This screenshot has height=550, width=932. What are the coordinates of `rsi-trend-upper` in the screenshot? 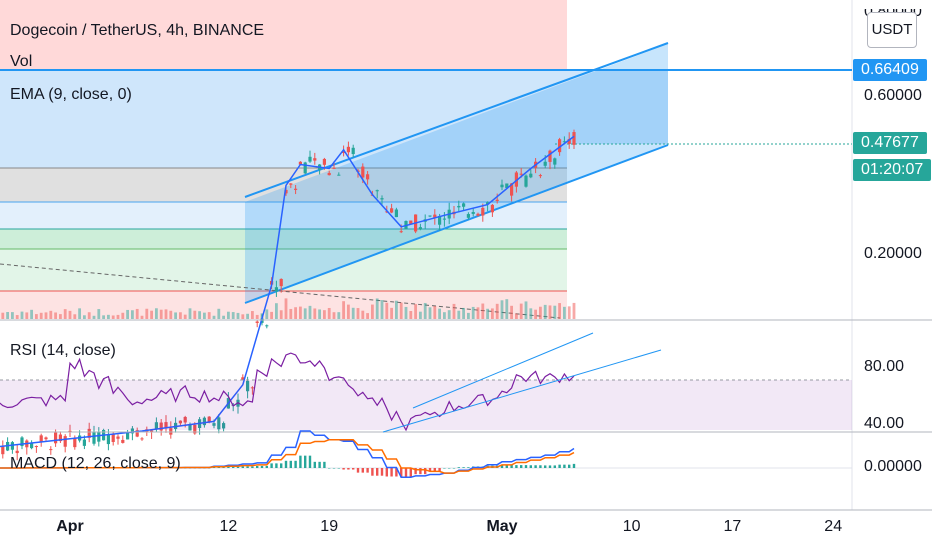 It's located at (503, 370).